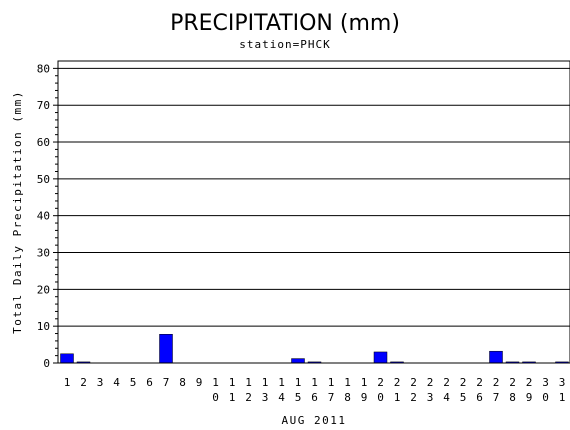 The height and width of the screenshot is (430, 570). Describe the element at coordinates (83, 382) in the screenshot. I see `x-tick-label-2: 2` at that location.